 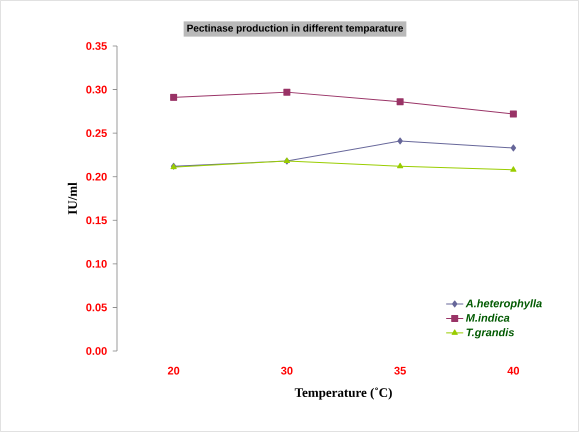 What do you see at coordinates (287, 370) in the screenshot?
I see `x-tick-label: 30` at bounding box center [287, 370].